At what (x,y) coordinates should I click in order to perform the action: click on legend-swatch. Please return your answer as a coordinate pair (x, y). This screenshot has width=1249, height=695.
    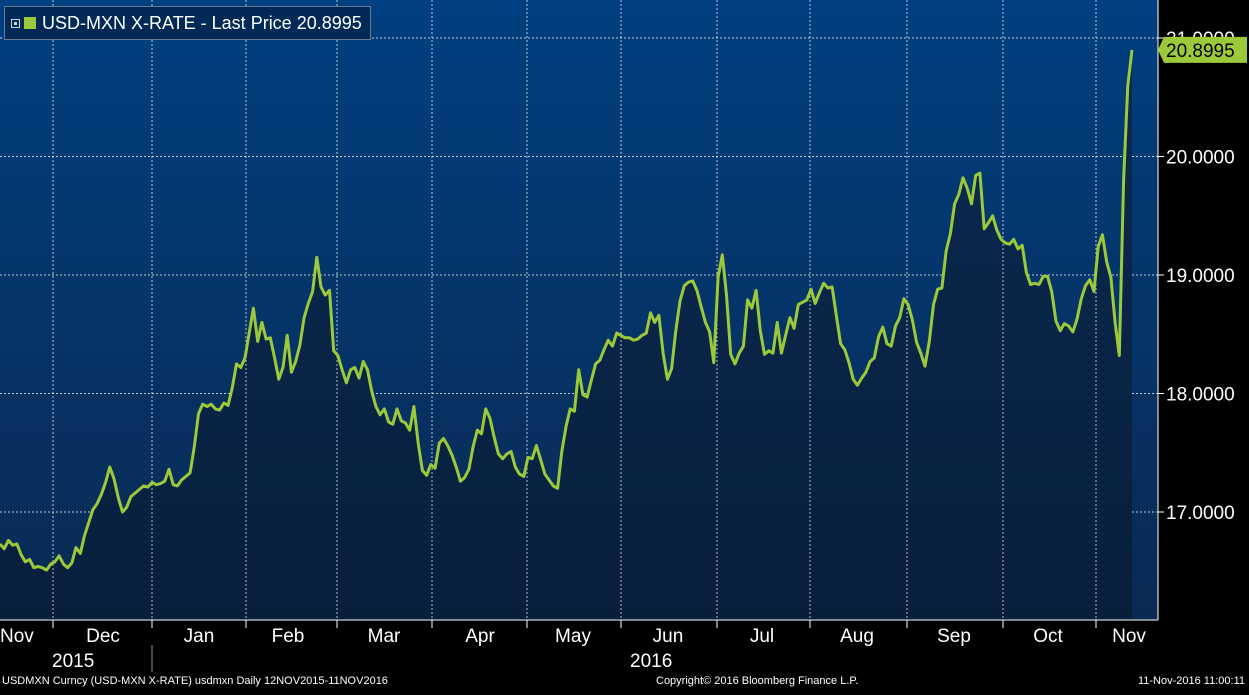
    Looking at the image, I should click on (30, 23).